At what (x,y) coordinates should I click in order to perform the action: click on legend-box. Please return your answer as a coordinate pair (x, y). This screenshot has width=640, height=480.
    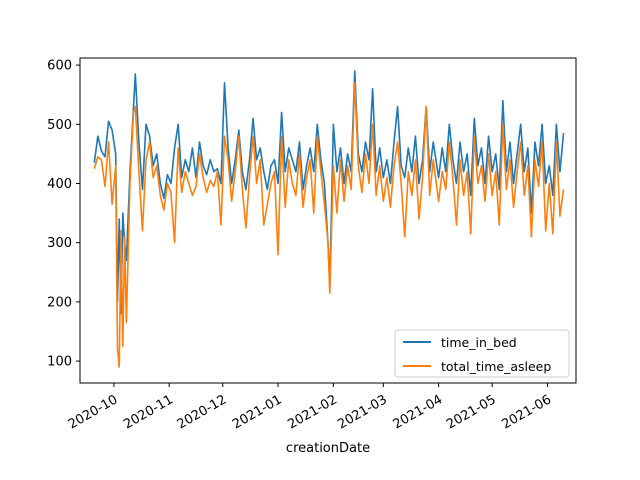
    Looking at the image, I should click on (482, 353).